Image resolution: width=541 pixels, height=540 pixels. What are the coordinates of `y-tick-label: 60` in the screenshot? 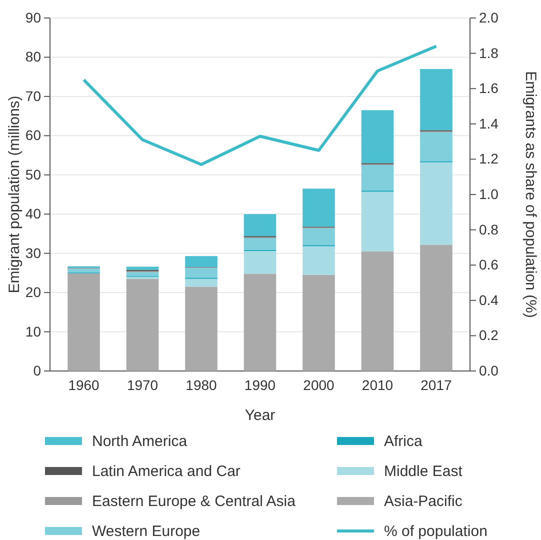 It's located at (33, 135).